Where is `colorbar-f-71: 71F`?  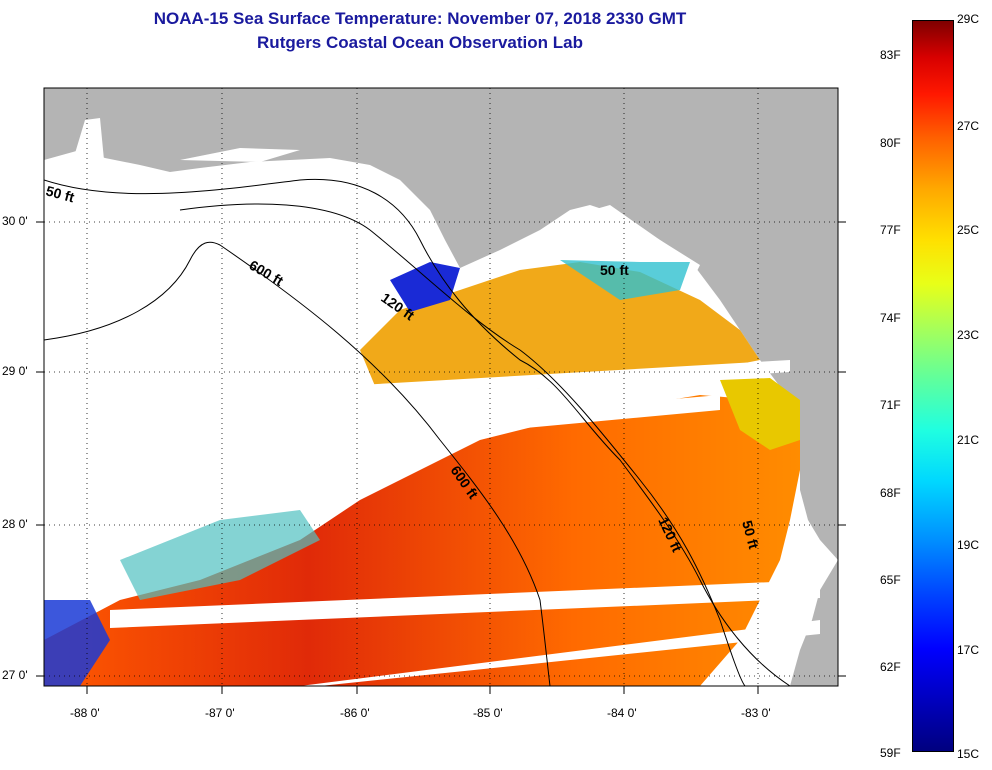
colorbar-f-71: 71F is located at coordinates (890, 405).